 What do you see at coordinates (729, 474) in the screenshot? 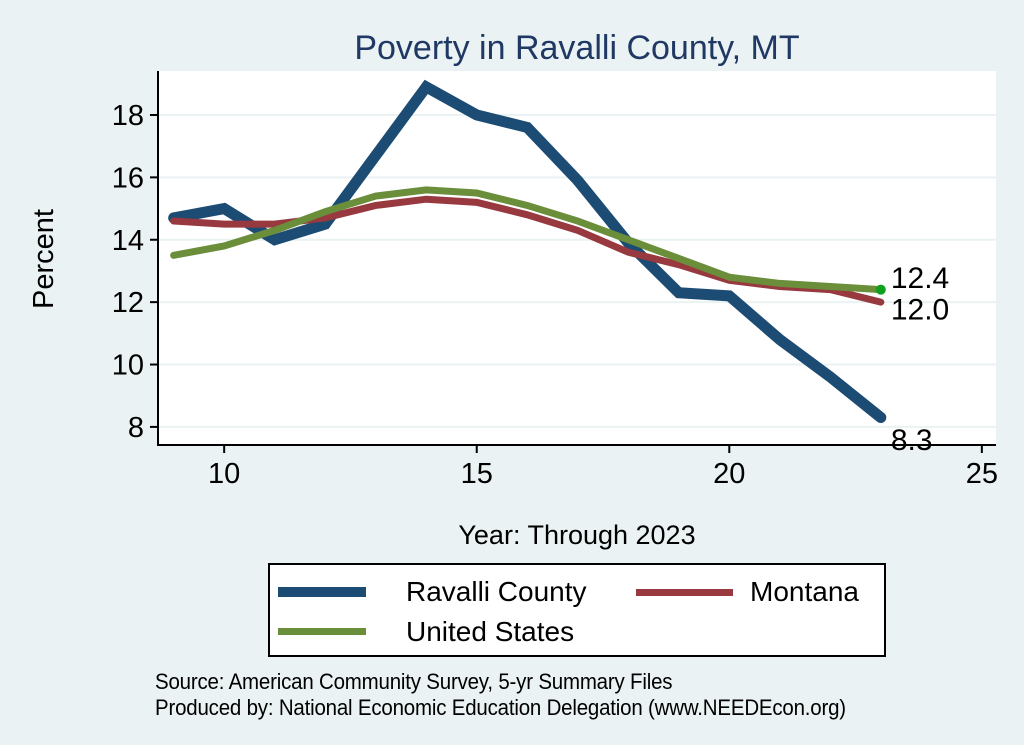
I see `x-tick-label-20: 20` at bounding box center [729, 474].